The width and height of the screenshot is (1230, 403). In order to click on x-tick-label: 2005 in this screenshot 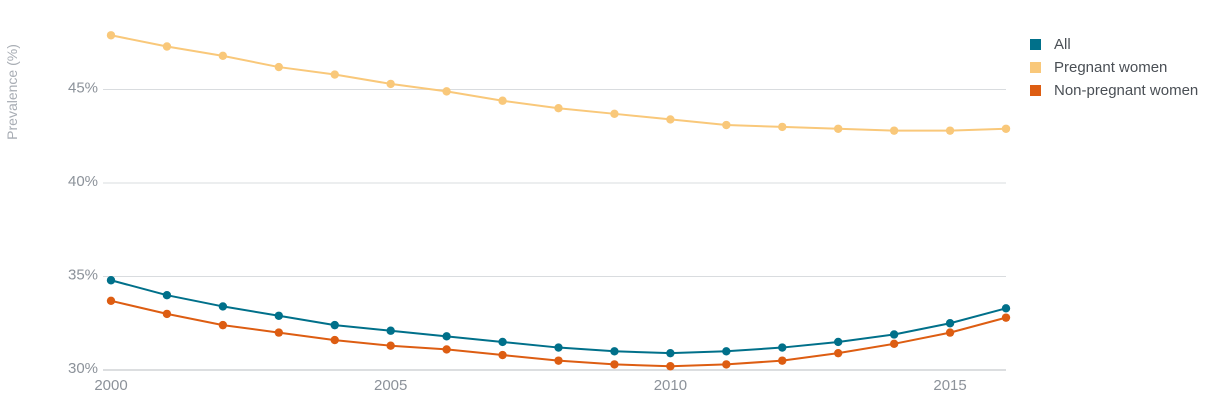, I will do `click(390, 385)`.